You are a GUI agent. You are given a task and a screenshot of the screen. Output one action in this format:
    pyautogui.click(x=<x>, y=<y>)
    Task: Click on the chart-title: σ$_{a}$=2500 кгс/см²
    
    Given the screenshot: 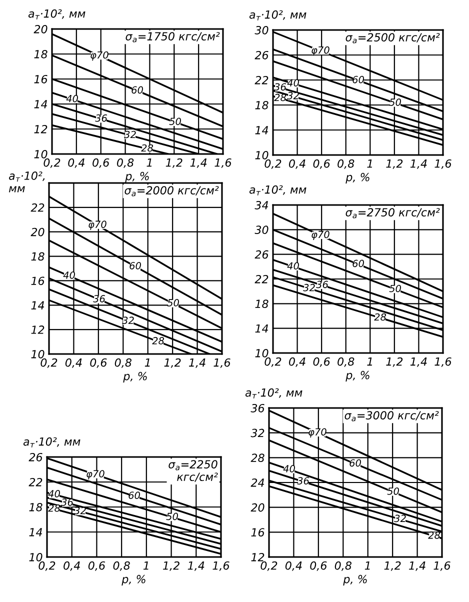 What is the action you would take?
    pyautogui.click(x=393, y=38)
    